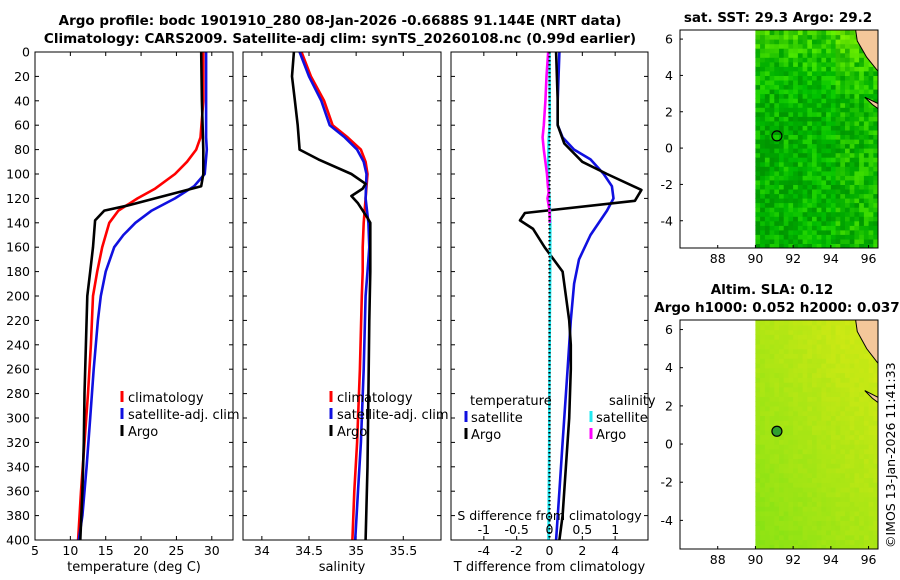  Describe the element at coordinates (516, 550) in the screenshot. I see `x-tick-label: -2` at that location.